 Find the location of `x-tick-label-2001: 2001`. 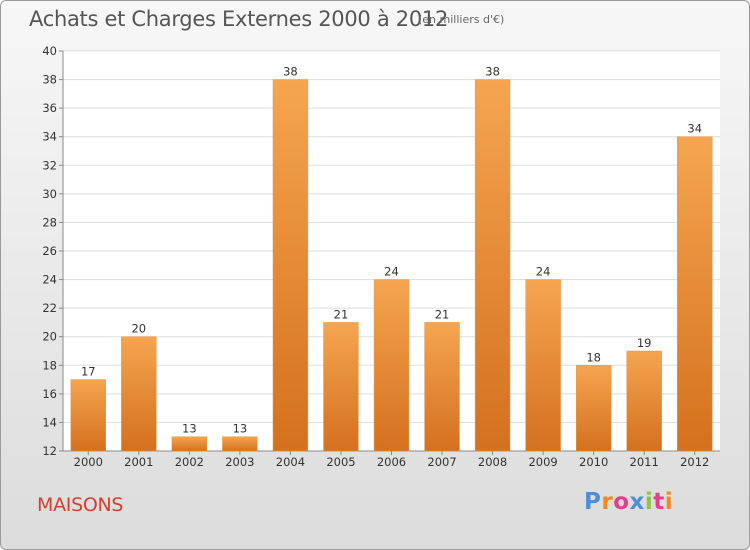

x-tick-label-2001: 2001 is located at coordinates (138, 462).